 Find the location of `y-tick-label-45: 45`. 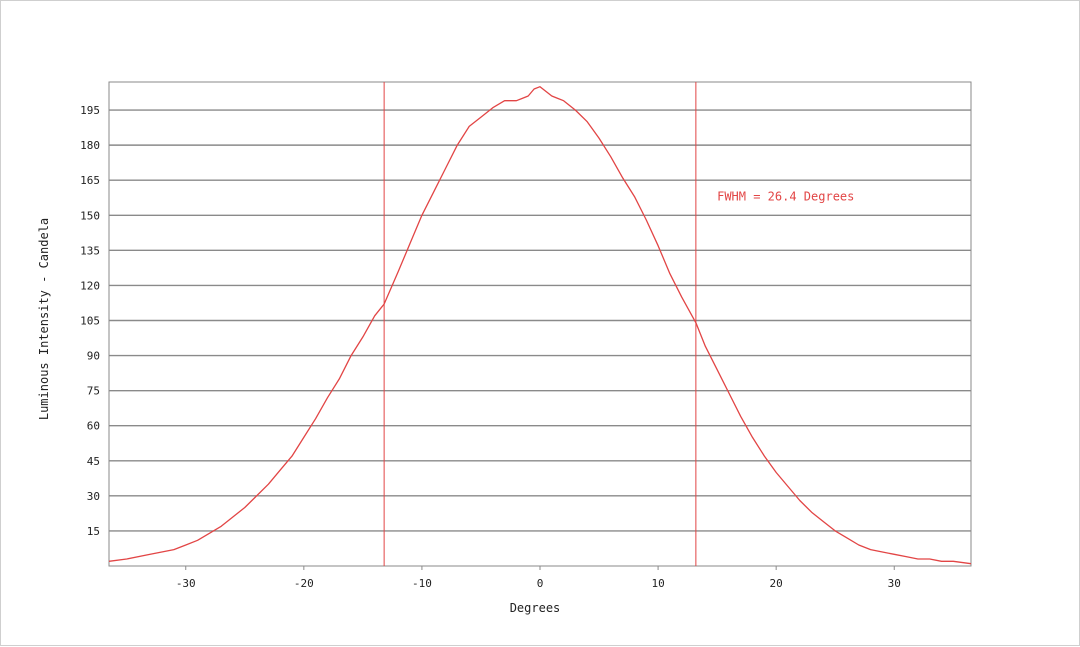

y-tick-label-45: 45 is located at coordinates (93, 461).